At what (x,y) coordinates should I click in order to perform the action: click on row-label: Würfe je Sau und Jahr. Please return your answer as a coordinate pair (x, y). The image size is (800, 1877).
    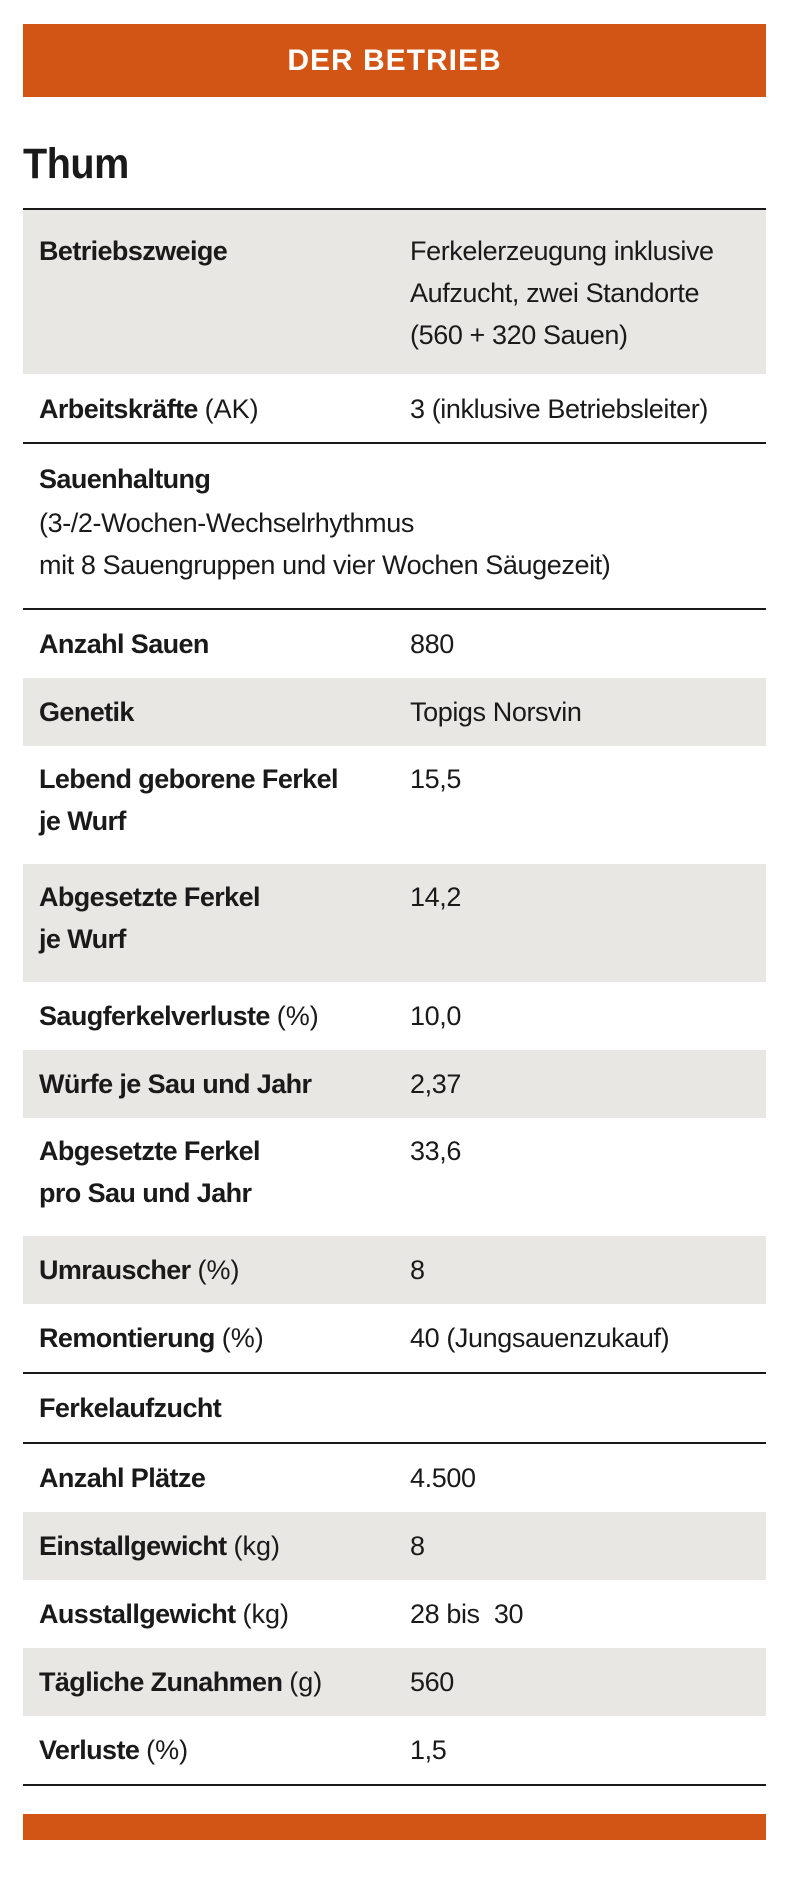
    Looking at the image, I should click on (175, 1084).